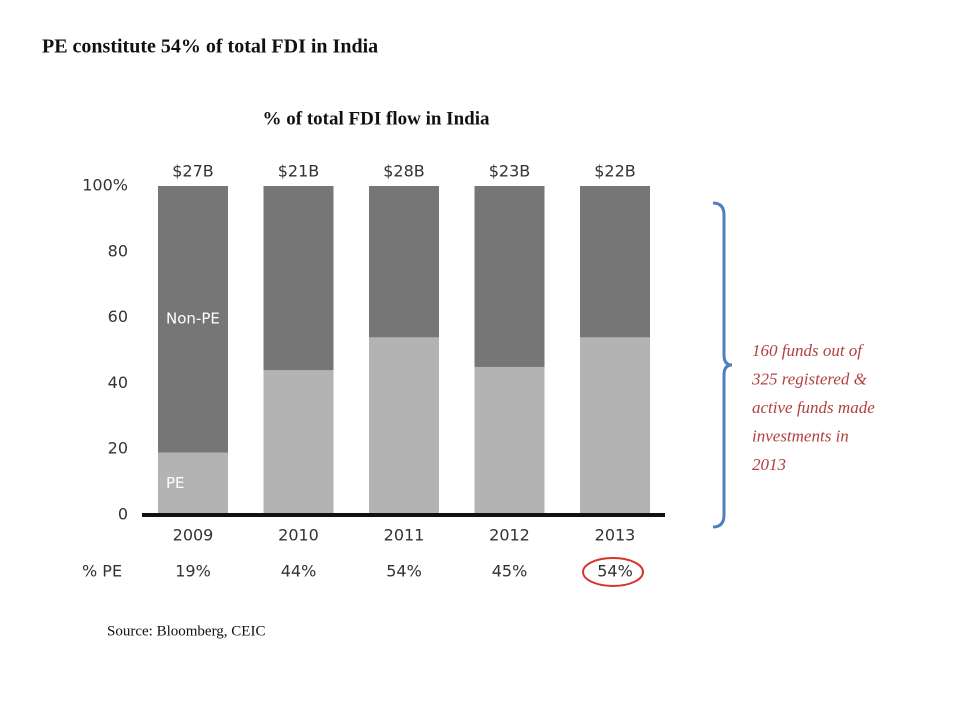 The height and width of the screenshot is (720, 960). I want to click on slide-title: PE constitute 54% of total FDI in India, so click(210, 47).